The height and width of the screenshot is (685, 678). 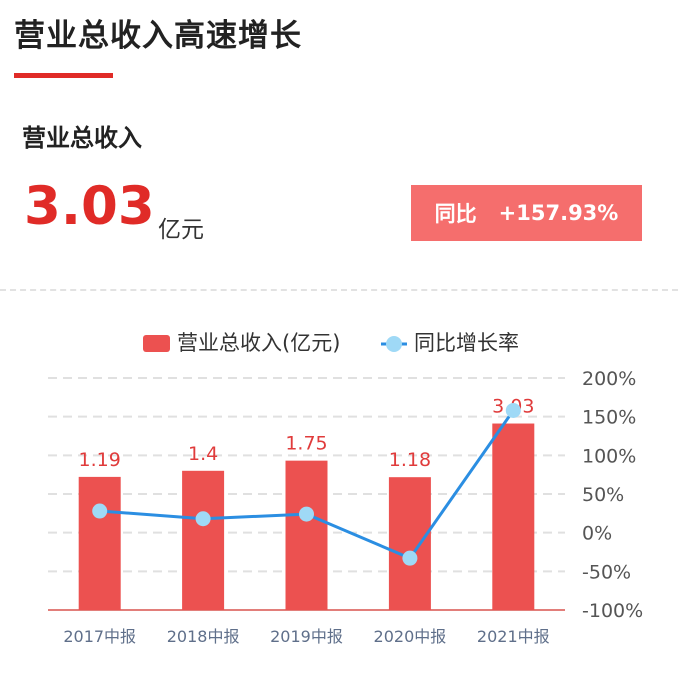 I want to click on x-tick-label: 2019中报, so click(x=306, y=636).